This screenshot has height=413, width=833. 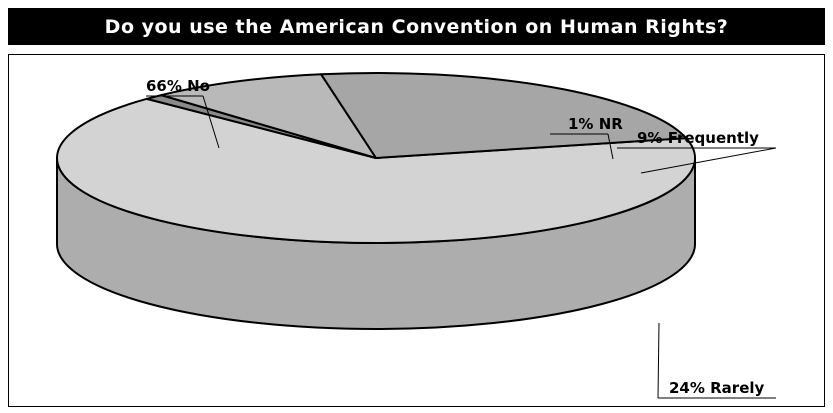 I want to click on leader-line-nr, so click(x=610, y=146).